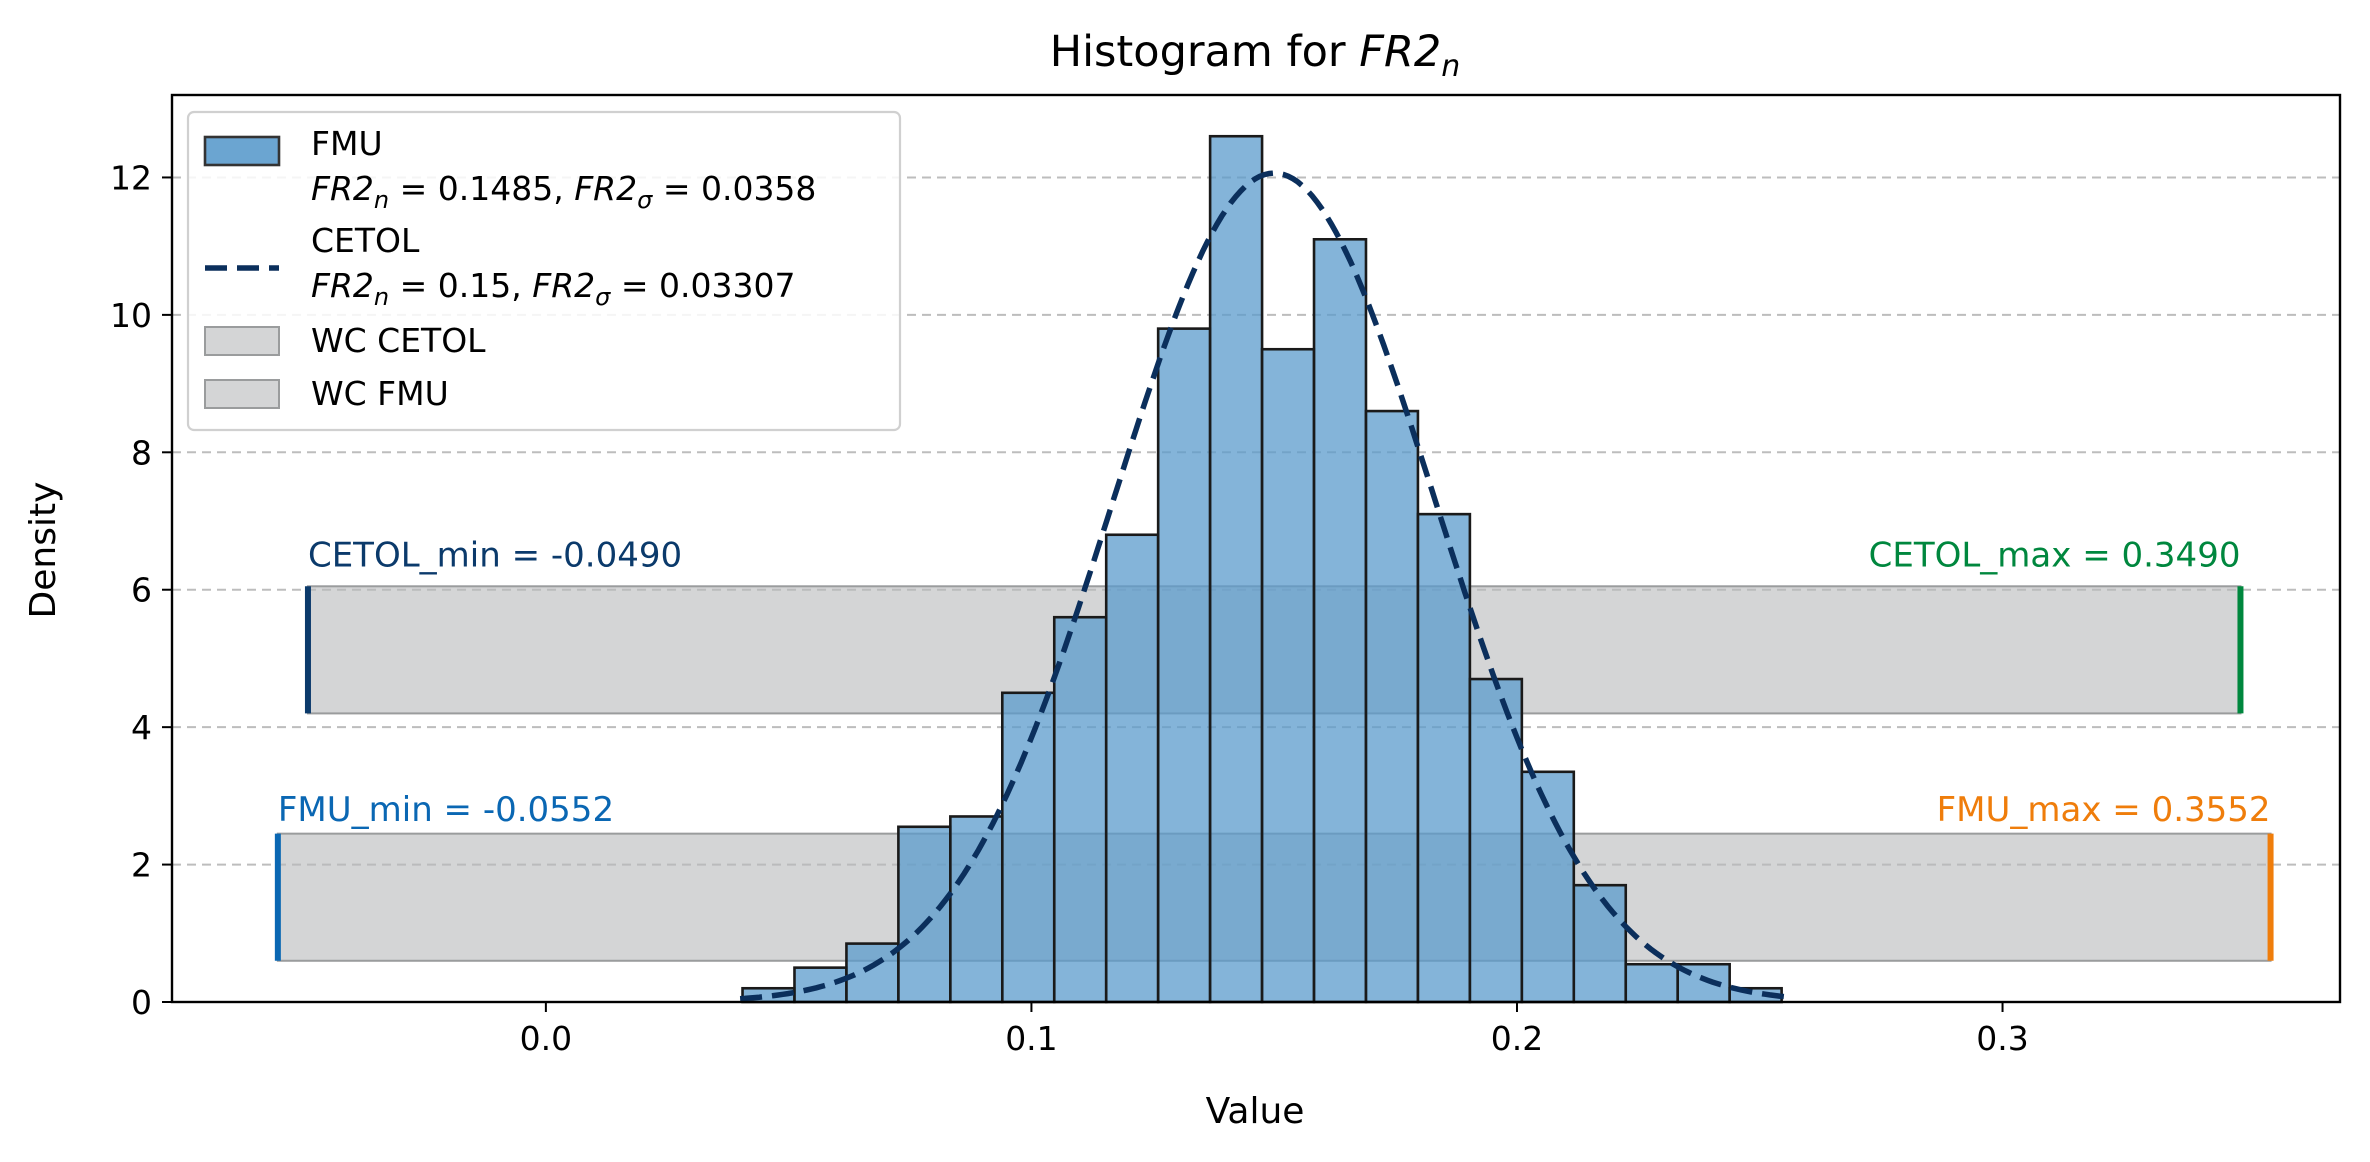 The height and width of the screenshot is (1162, 2370). What do you see at coordinates (546, 1038) in the screenshot?
I see `x-tick-label-0: 0.0` at bounding box center [546, 1038].